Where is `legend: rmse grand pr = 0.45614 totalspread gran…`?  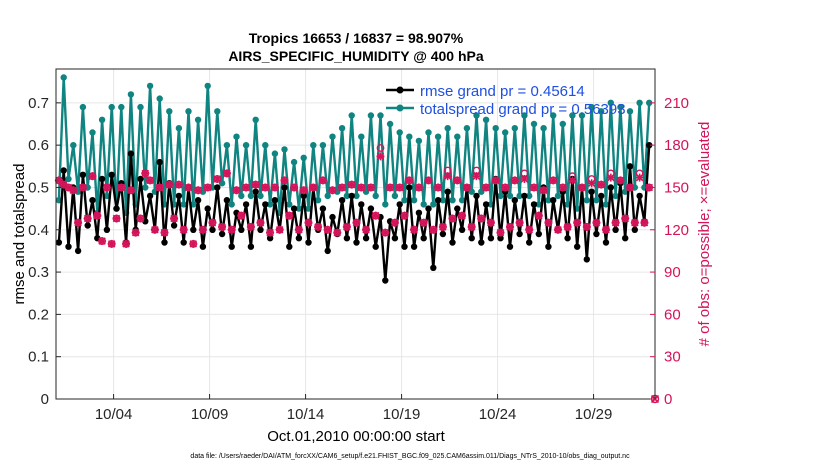 legend: rmse grand pr = 0.45614 totalspread gran… is located at coordinates (506, 100).